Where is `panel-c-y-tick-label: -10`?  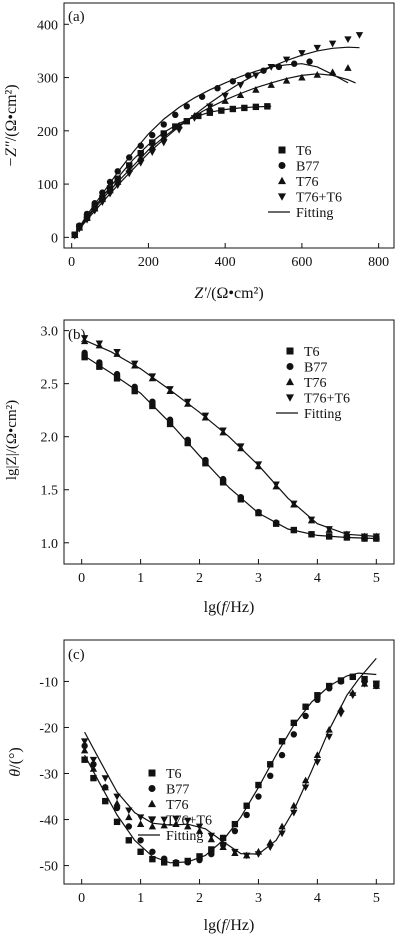
panel-c-y-tick-label: -10 is located at coordinates (48, 682).